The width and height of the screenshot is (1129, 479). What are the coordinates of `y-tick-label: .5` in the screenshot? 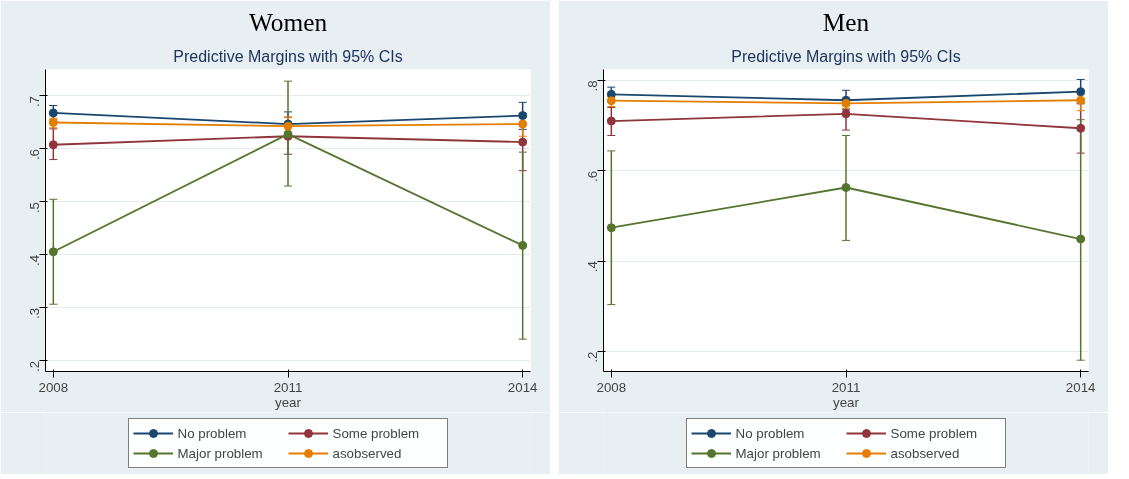 It's located at (34, 207).